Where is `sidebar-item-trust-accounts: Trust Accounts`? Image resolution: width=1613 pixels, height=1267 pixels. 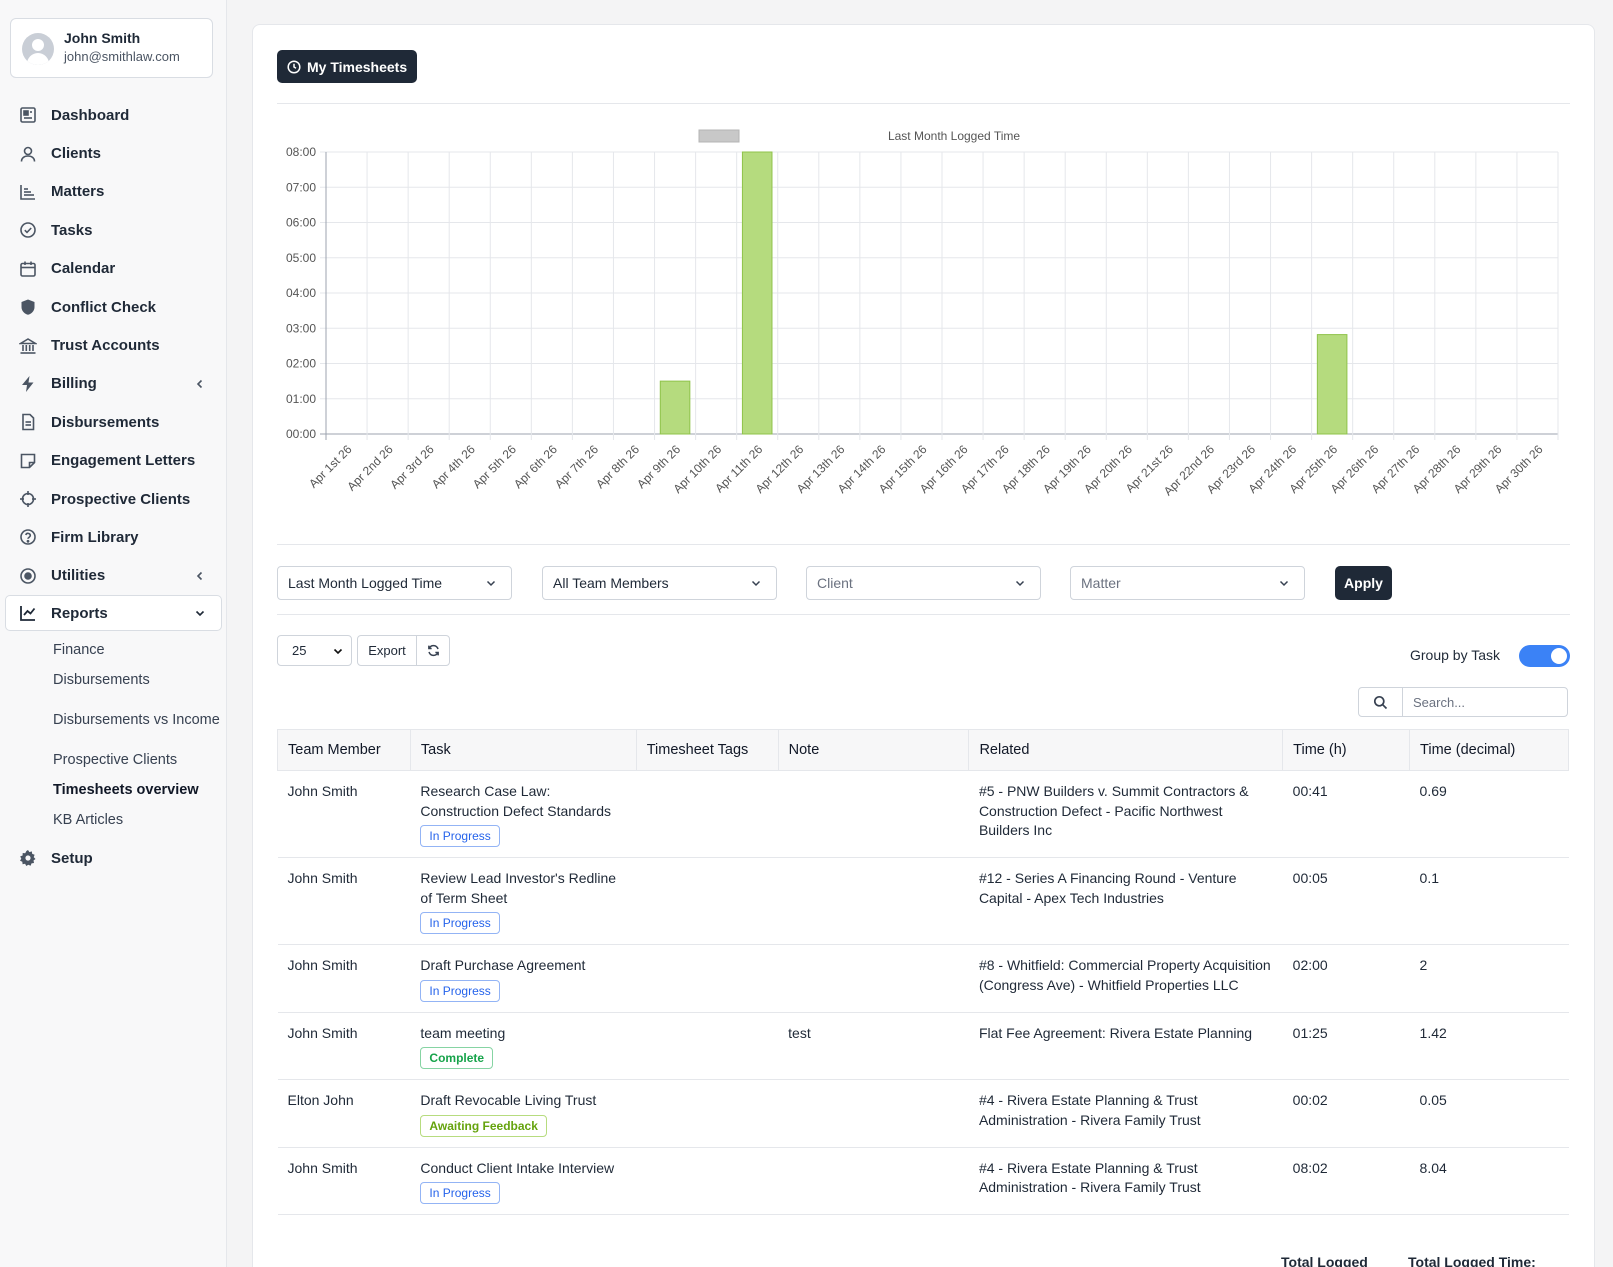
sidebar-item-trust-accounts: Trust Accounts is located at coordinates (113, 345).